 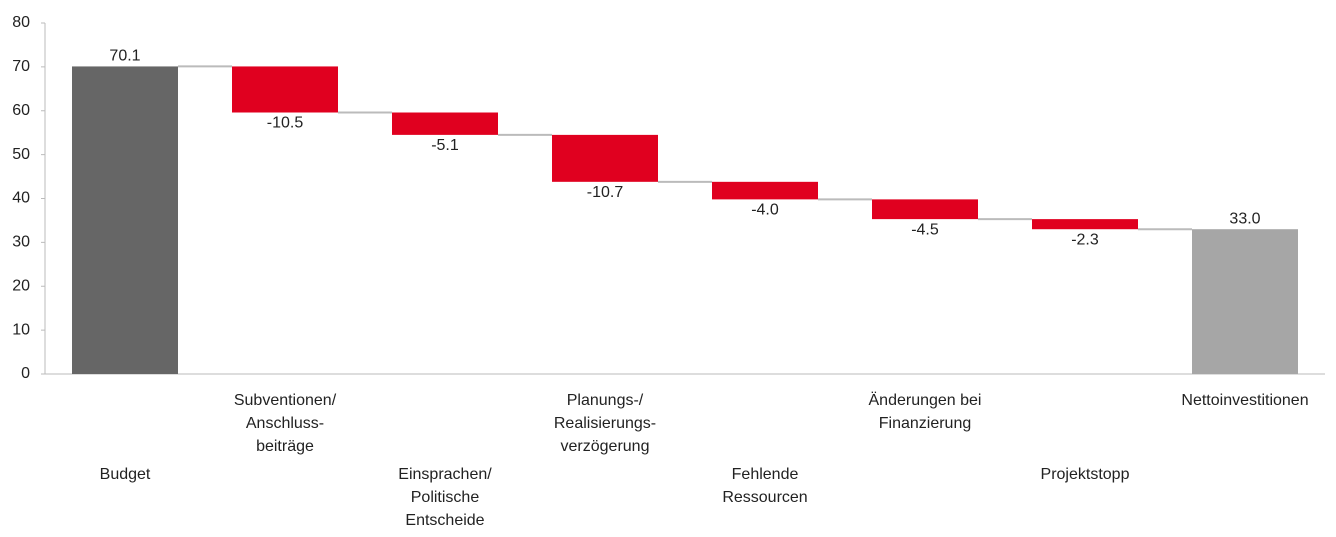 I want to click on y-tick-label: 20, so click(x=21, y=285).